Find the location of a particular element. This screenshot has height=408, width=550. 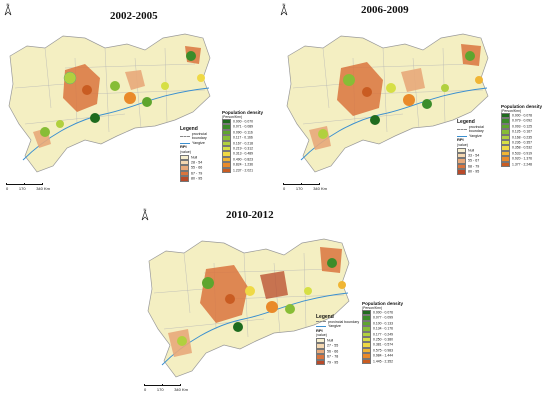

rpi-classes: Null 28 - 54 55 - 66 67 - 79 80 - 95 is located at coordinates (201, 168).